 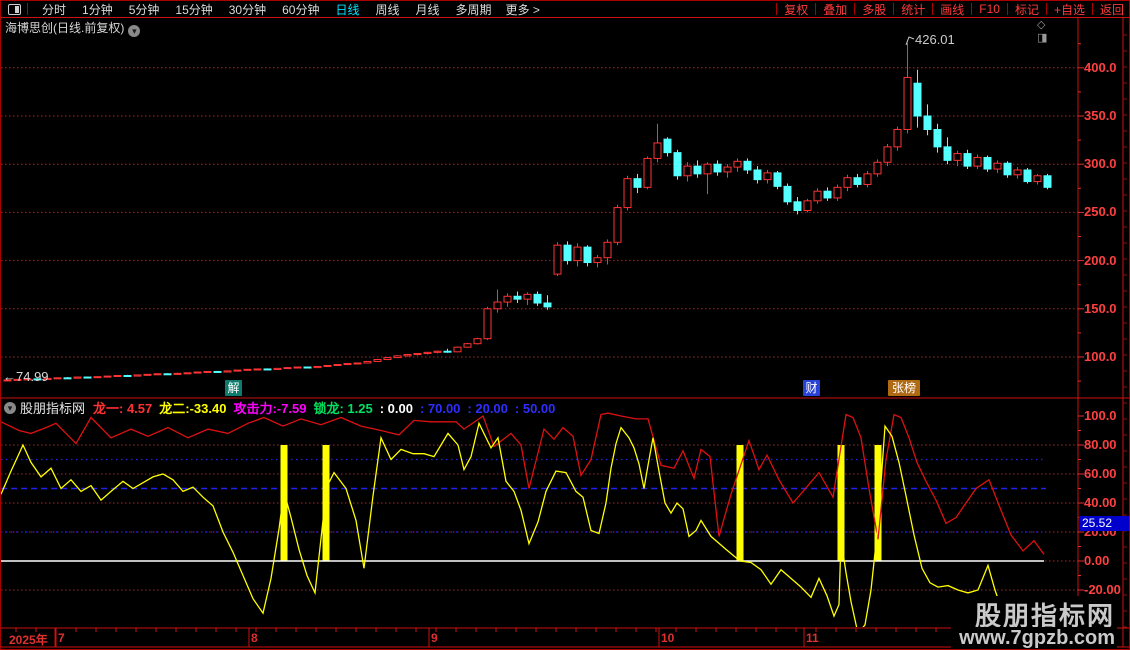 What do you see at coordinates (1102, 589) in the screenshot?
I see `indicator-axis-label: -20.00` at bounding box center [1102, 589].